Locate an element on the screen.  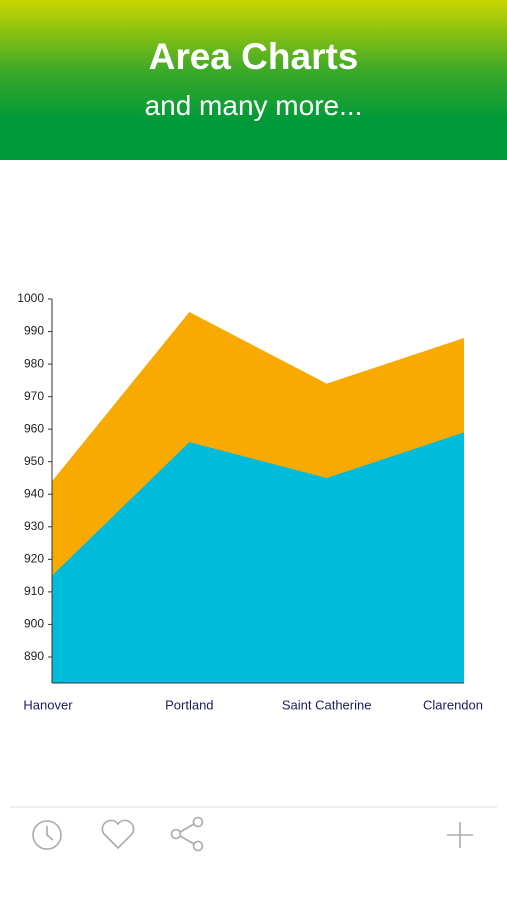
y-tick-label: 950 is located at coordinates (34, 461).